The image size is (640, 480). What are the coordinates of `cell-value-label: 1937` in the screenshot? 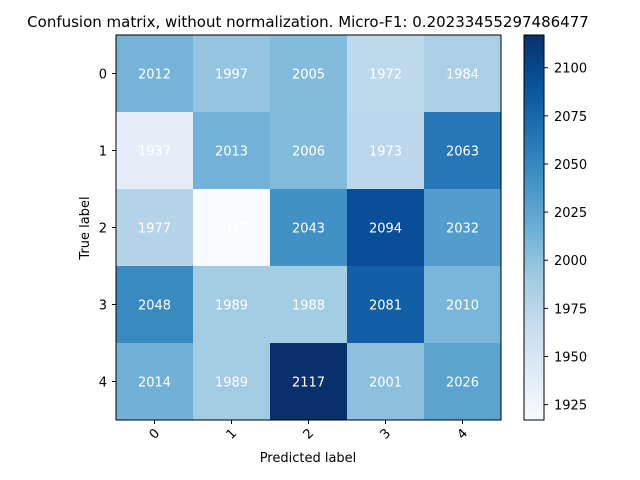 It's located at (154, 152).